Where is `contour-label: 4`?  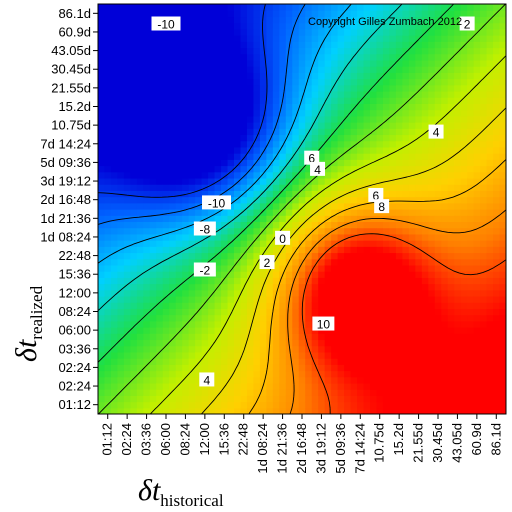
contour-label: 4 is located at coordinates (207, 379).